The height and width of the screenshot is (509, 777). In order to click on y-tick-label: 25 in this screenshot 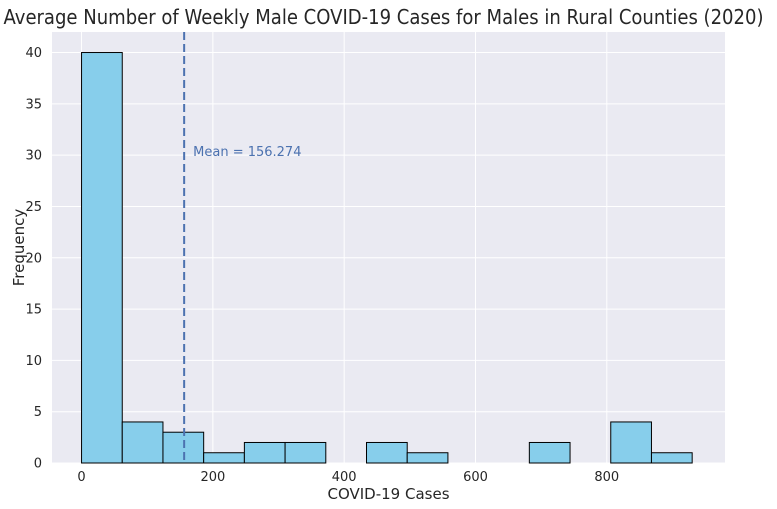, I will do `click(33, 207)`.